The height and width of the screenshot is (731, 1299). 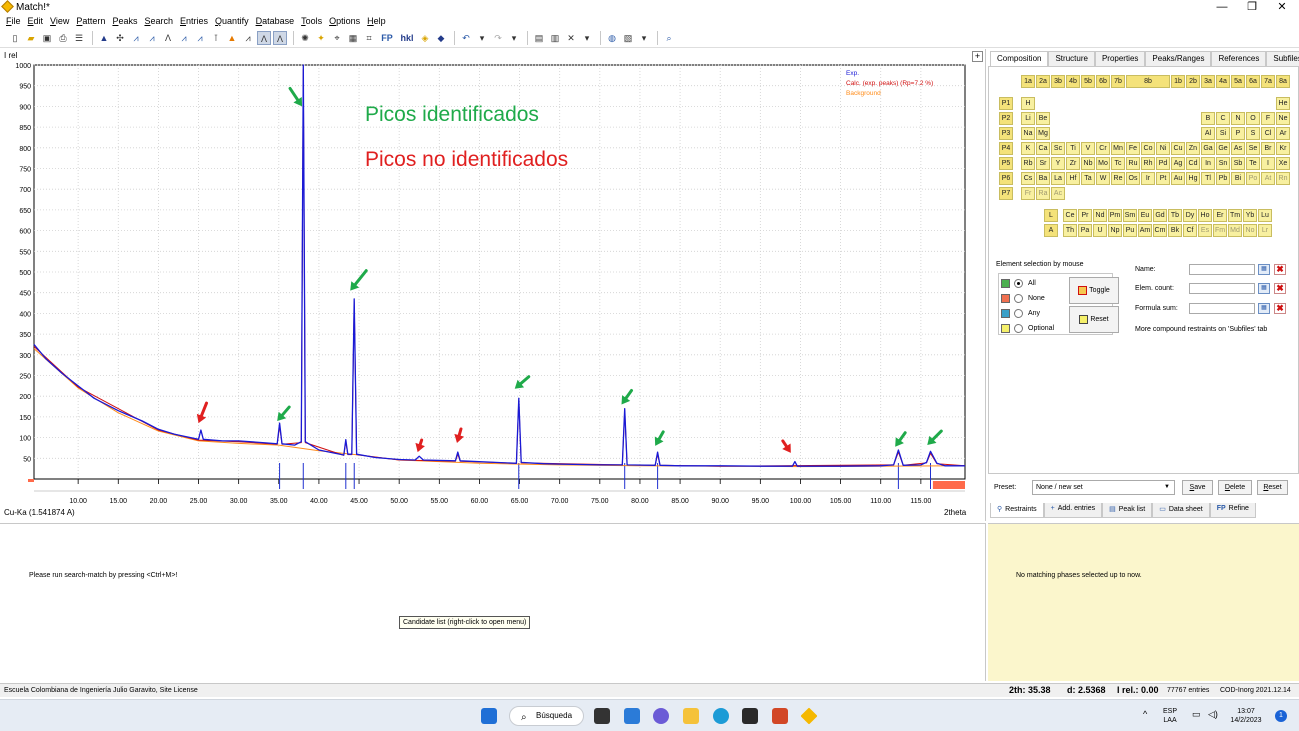 I want to click on element-tb: Tb, so click(x=1175, y=215).